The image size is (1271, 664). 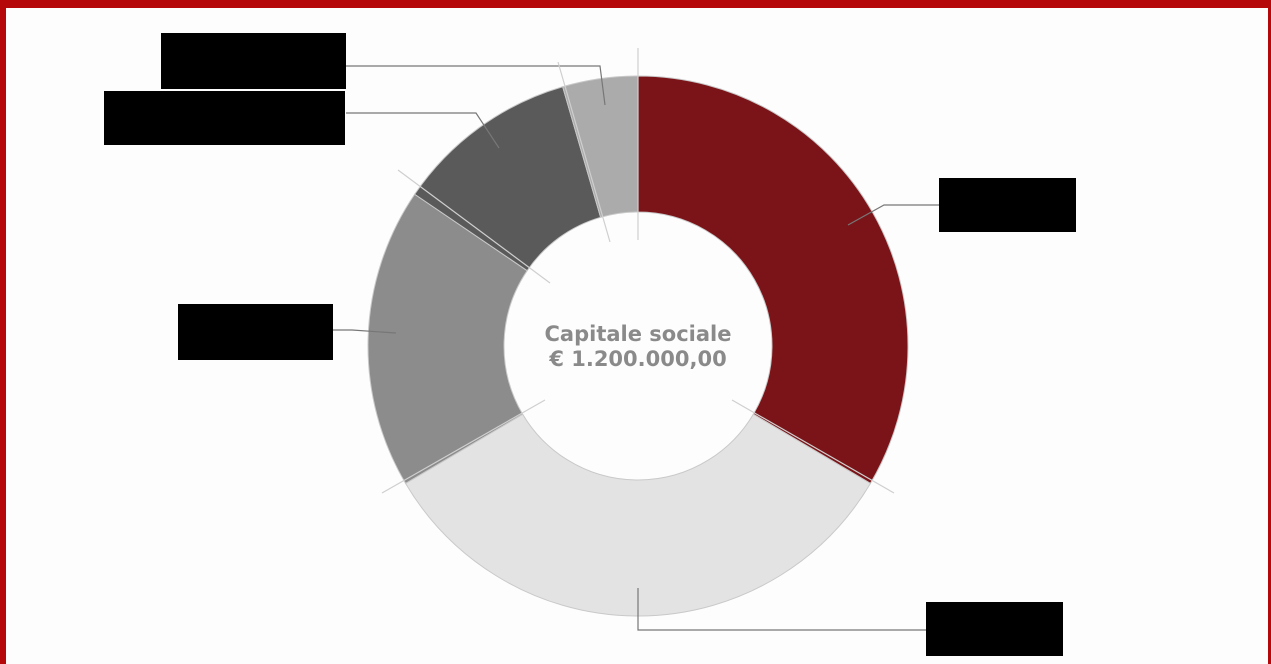 What do you see at coordinates (638, 334) in the screenshot?
I see `center-label-title: Capitale sociale` at bounding box center [638, 334].